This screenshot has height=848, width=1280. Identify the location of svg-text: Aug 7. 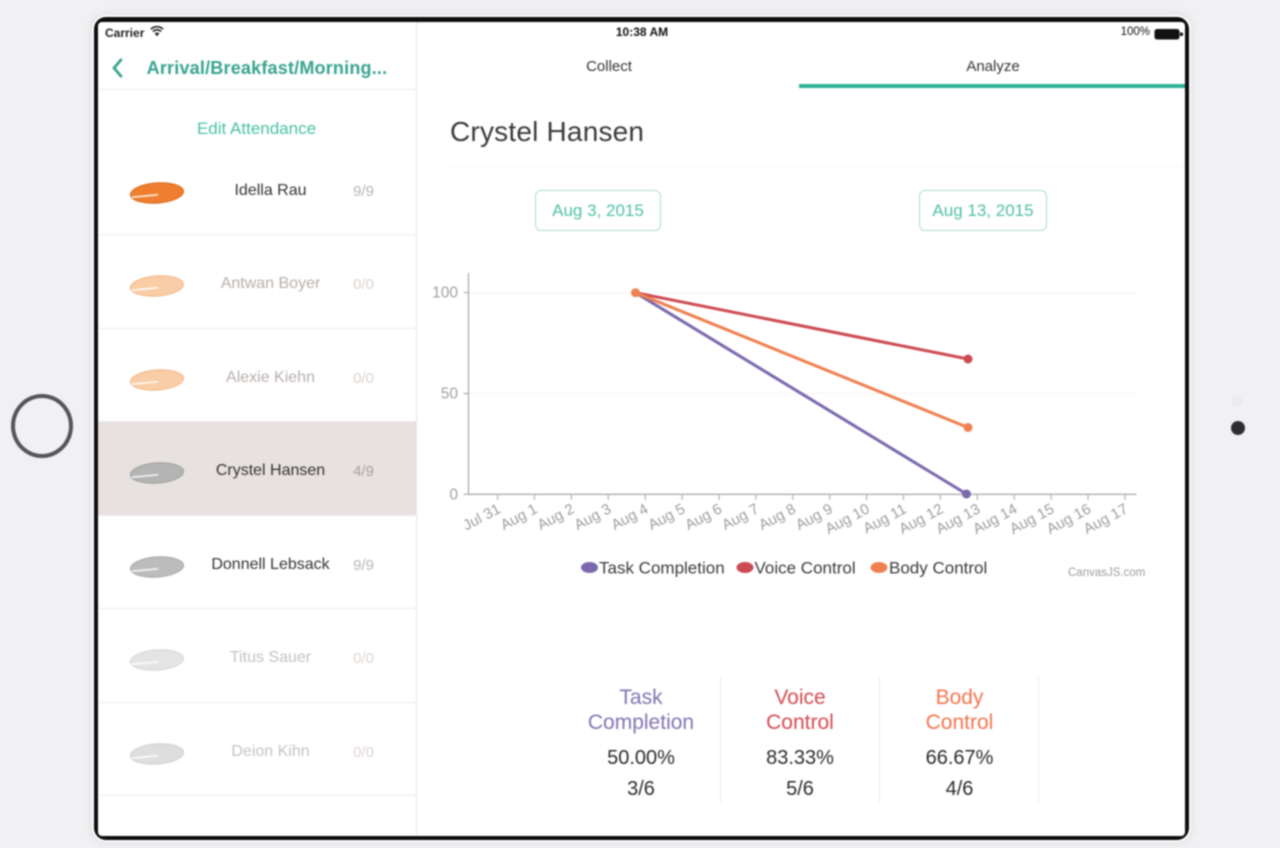
(740, 517).